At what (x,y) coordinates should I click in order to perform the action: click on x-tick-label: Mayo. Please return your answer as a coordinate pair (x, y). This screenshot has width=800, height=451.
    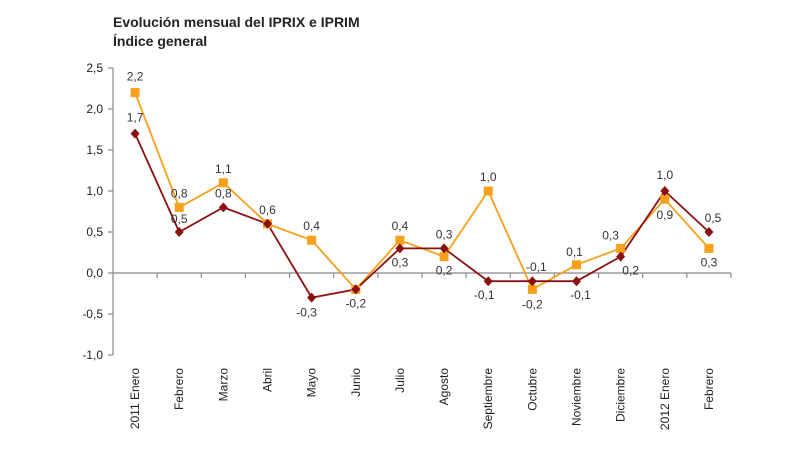
    Looking at the image, I should click on (312, 383).